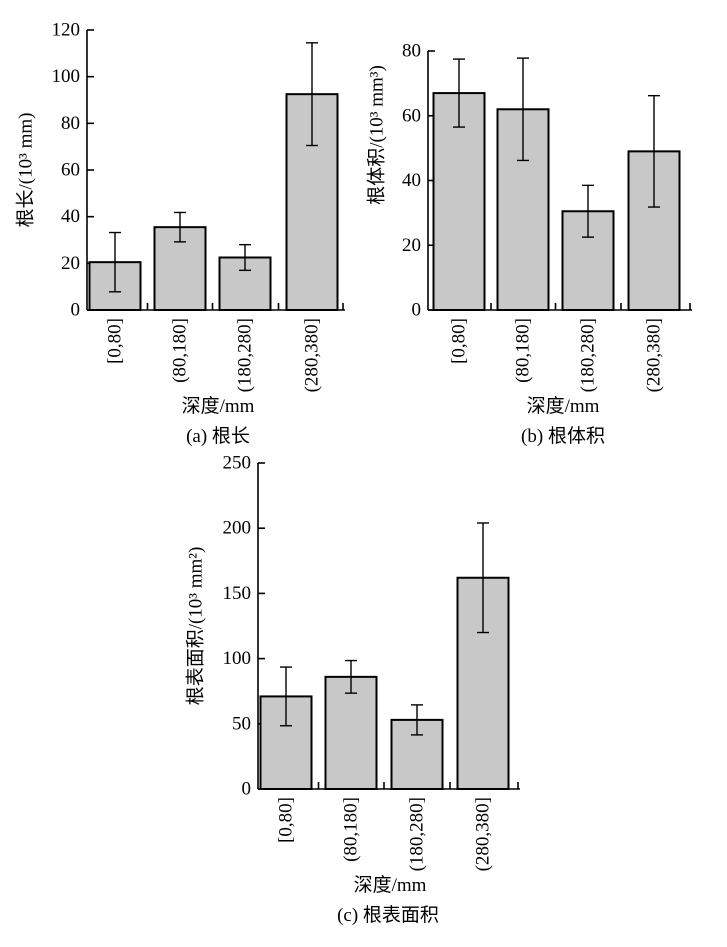  I want to click on y-tick-label-b: 0, so click(417, 310).